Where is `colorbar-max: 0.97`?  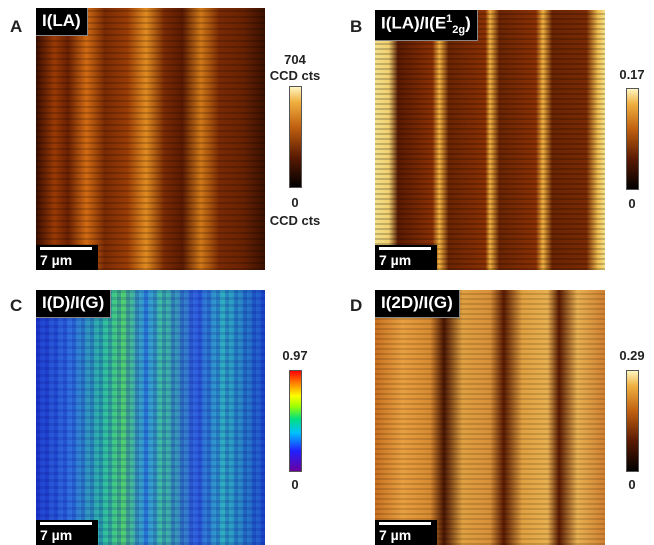 colorbar-max: 0.97 is located at coordinates (295, 355).